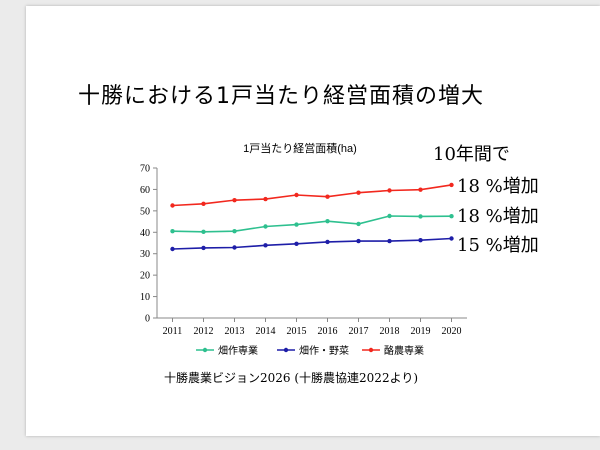 The width and height of the screenshot is (600, 450). I want to click on chart-title: 1戸当たり経営面積(ha), so click(300, 148).